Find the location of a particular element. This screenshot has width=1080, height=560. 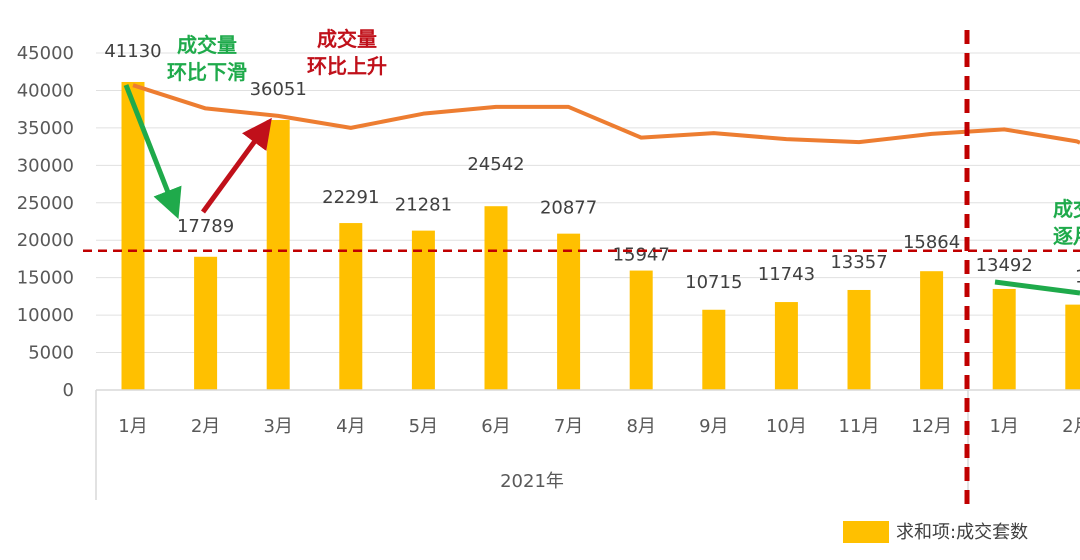

line-series is located at coordinates (606, 114).